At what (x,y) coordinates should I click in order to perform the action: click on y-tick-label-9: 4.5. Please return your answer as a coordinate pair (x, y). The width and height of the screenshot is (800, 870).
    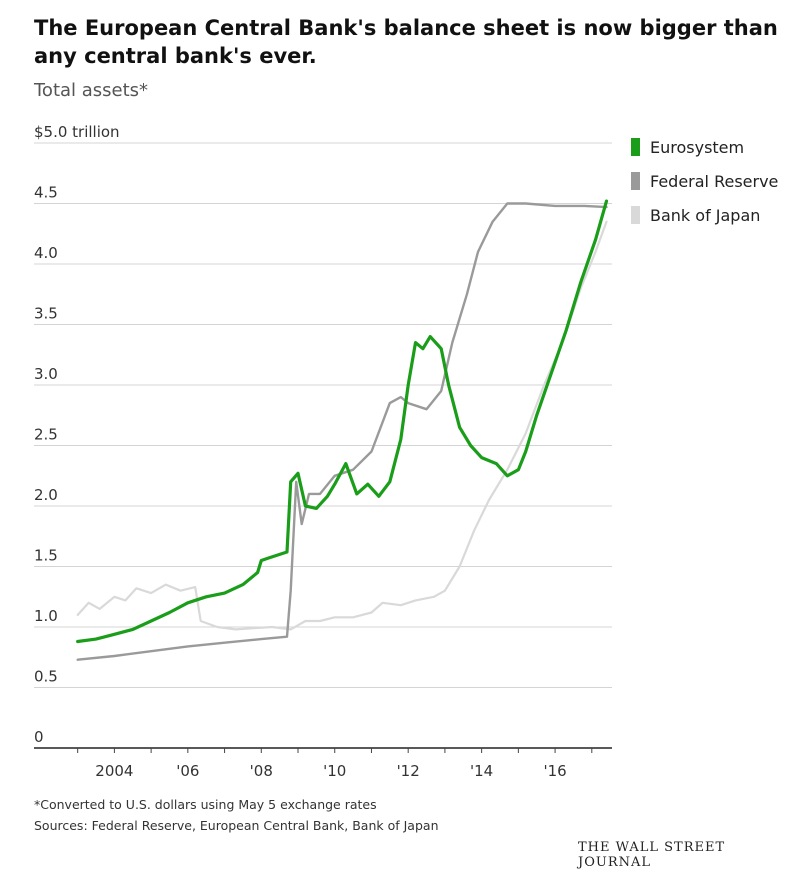
    Looking at the image, I should click on (46, 193).